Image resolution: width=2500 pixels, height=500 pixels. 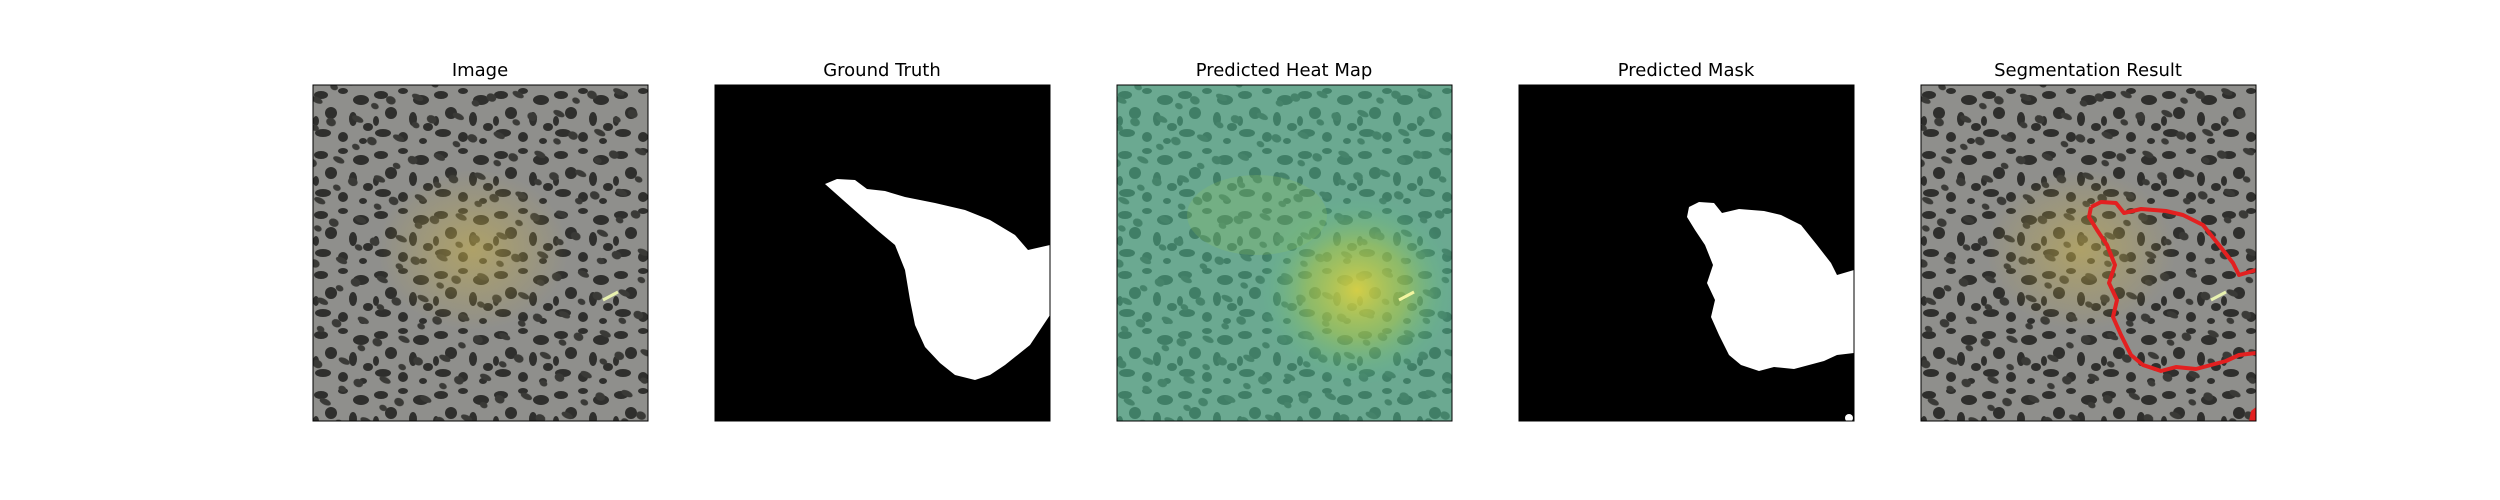 I want to click on segmentation-contour, so click(x=2171, y=286).